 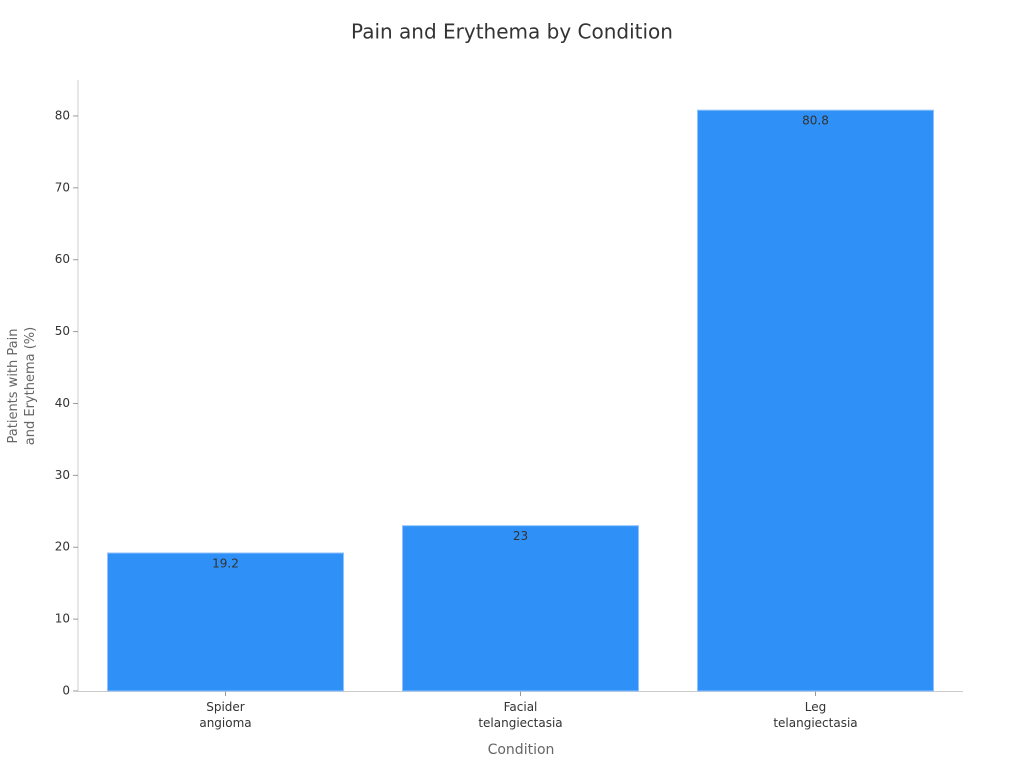 What do you see at coordinates (225, 715) in the screenshot?
I see `x-tick-label: Spider angioma` at bounding box center [225, 715].